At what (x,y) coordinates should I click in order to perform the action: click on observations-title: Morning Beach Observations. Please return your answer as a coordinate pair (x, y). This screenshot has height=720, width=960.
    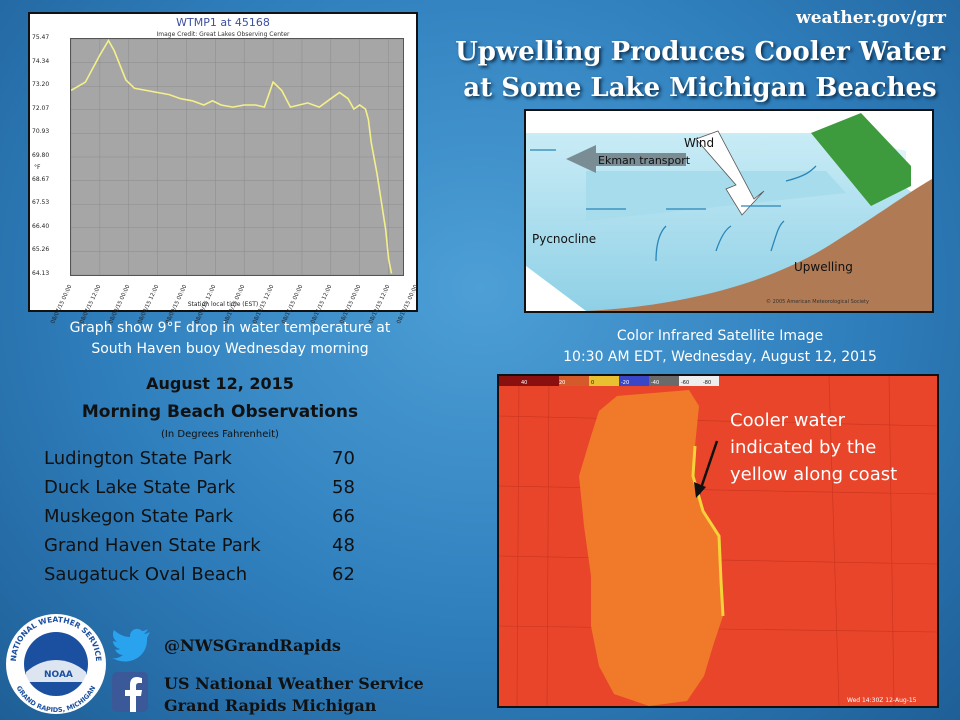
    Looking at the image, I should click on (220, 412).